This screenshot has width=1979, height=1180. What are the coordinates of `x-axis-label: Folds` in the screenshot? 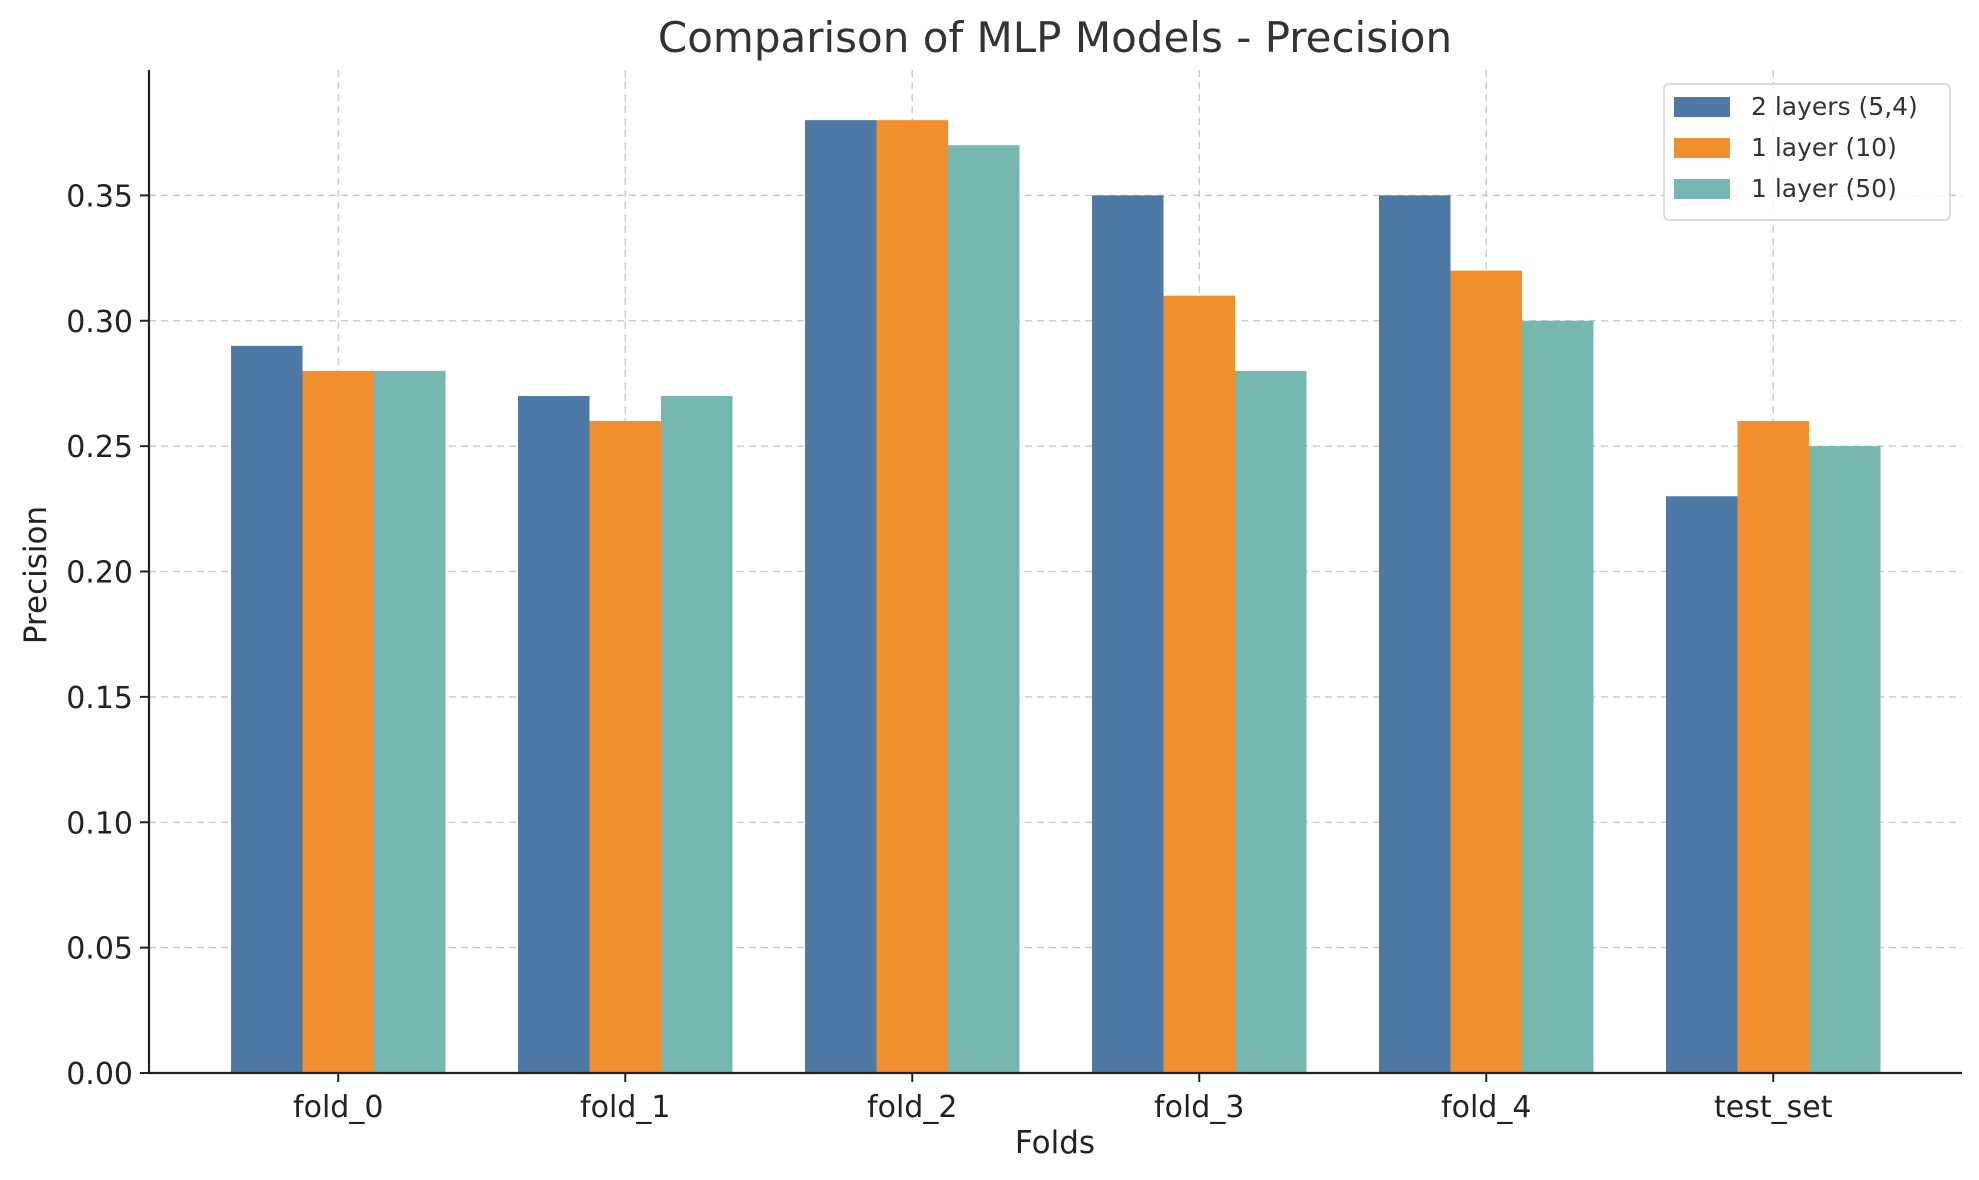 It's located at (1055, 1143).